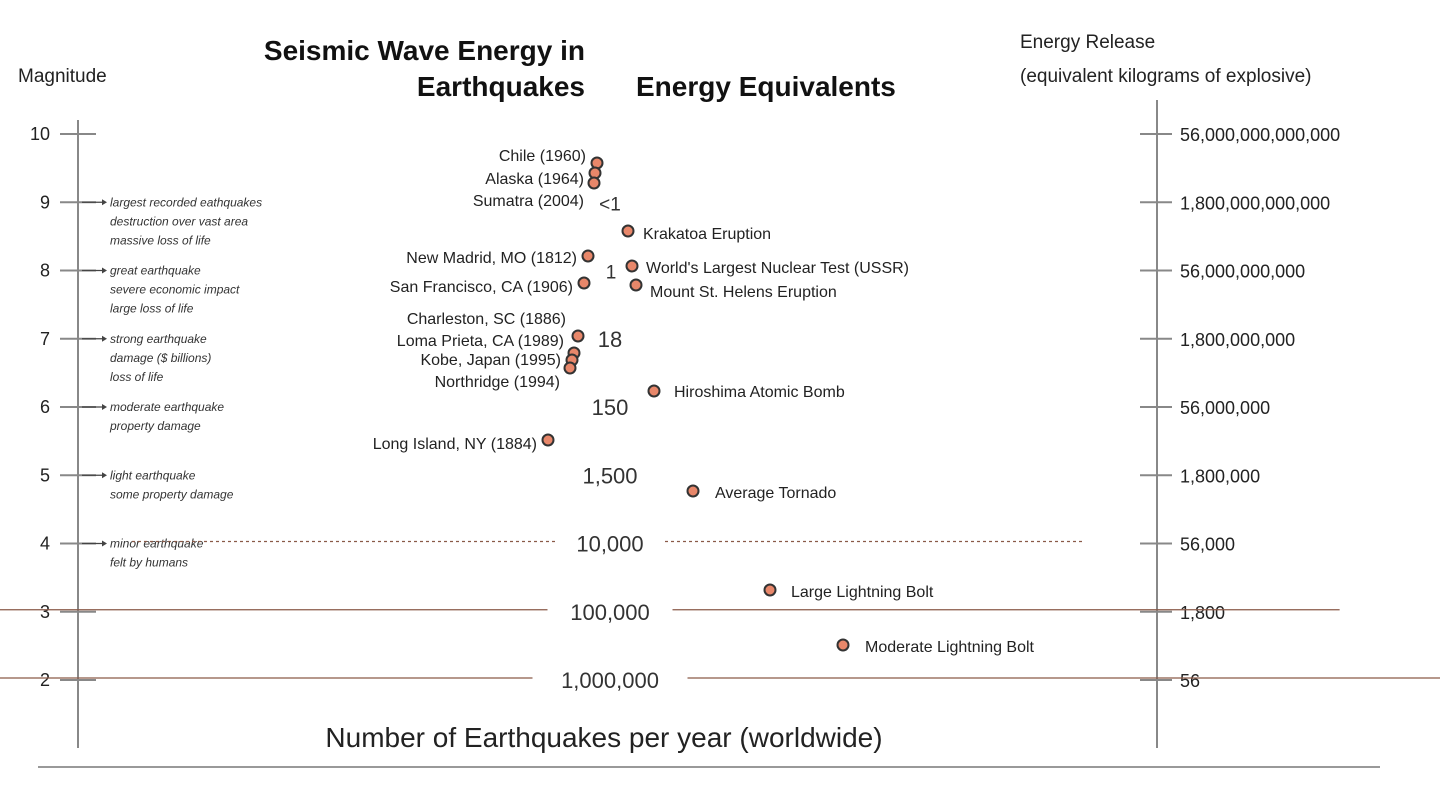 This screenshot has width=1440, height=806. What do you see at coordinates (610, 612) in the screenshot?
I see `earthquake-count-label: 100,000` at bounding box center [610, 612].